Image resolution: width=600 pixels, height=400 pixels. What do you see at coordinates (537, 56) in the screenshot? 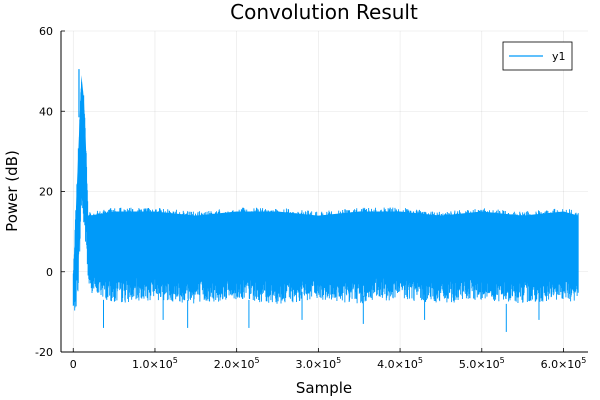
I see `legend: y1` at bounding box center [537, 56].